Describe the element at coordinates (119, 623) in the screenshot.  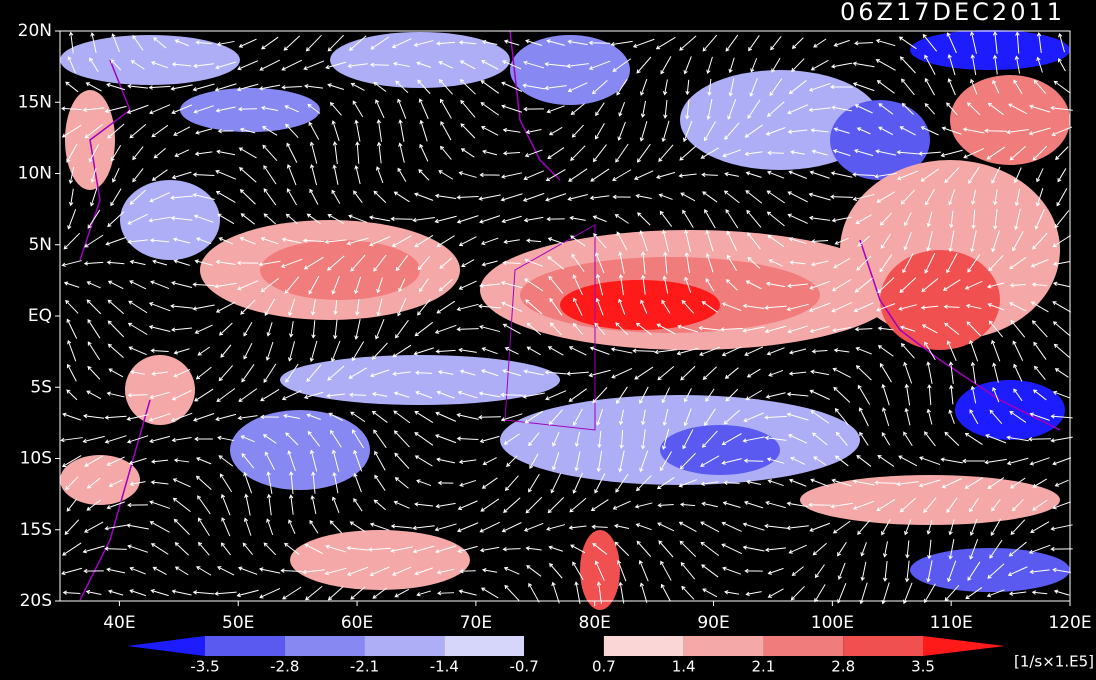
I see `x-tick-label: 40E` at that location.